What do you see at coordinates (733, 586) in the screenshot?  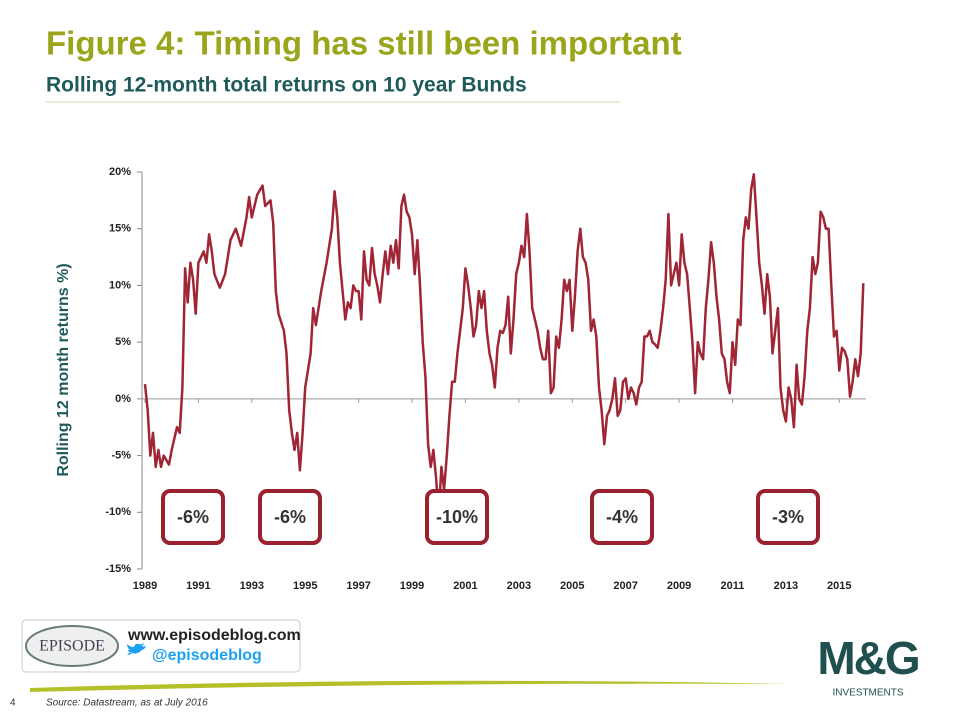 I see `x-tick-label: 2011` at bounding box center [733, 586].